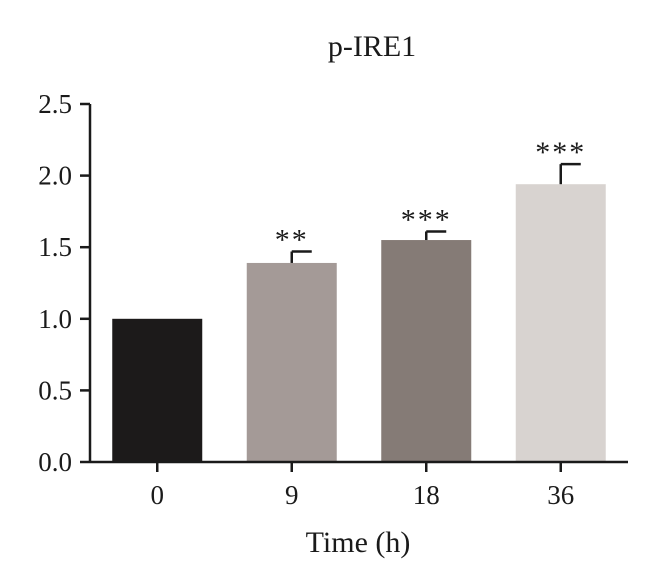 The width and height of the screenshot is (660, 588). Describe the element at coordinates (64, 283) in the screenshot. I see `y-ticks-group: 0.0 0.5 1.0 1.5 2.0 2.5` at that location.